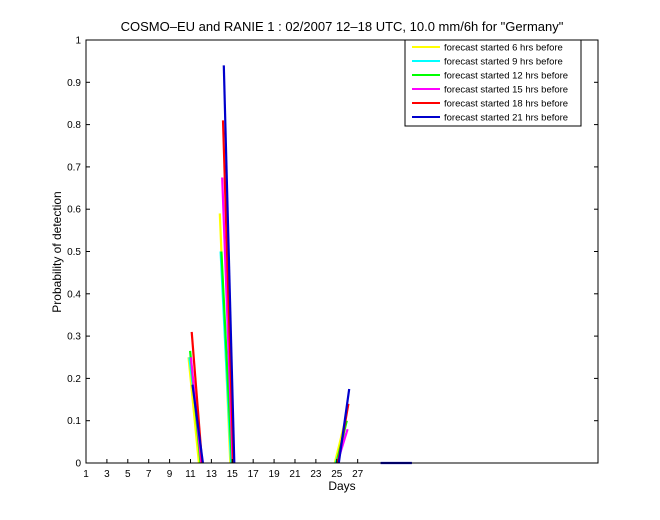 The image size is (660, 520). I want to click on legend-label-2: forecast started 9 hrs before, so click(503, 62).